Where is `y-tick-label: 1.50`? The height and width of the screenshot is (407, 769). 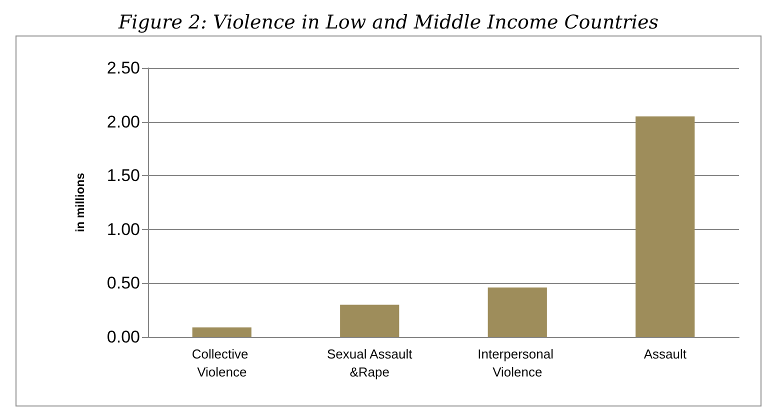 y-tick-label: 1.50 is located at coordinates (123, 176).